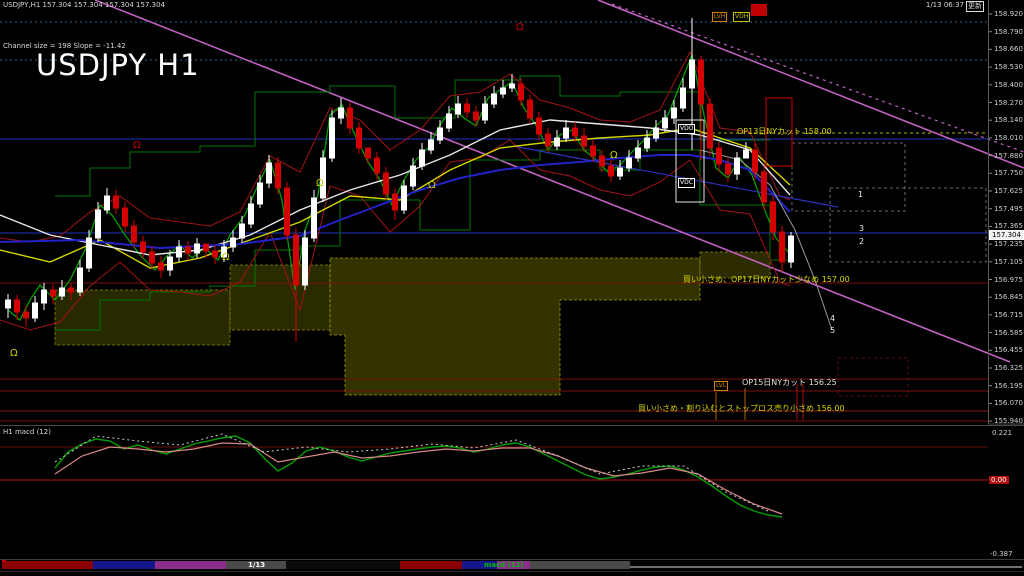  I want to click on price-axis-label: 157.105, so click(1008, 261).